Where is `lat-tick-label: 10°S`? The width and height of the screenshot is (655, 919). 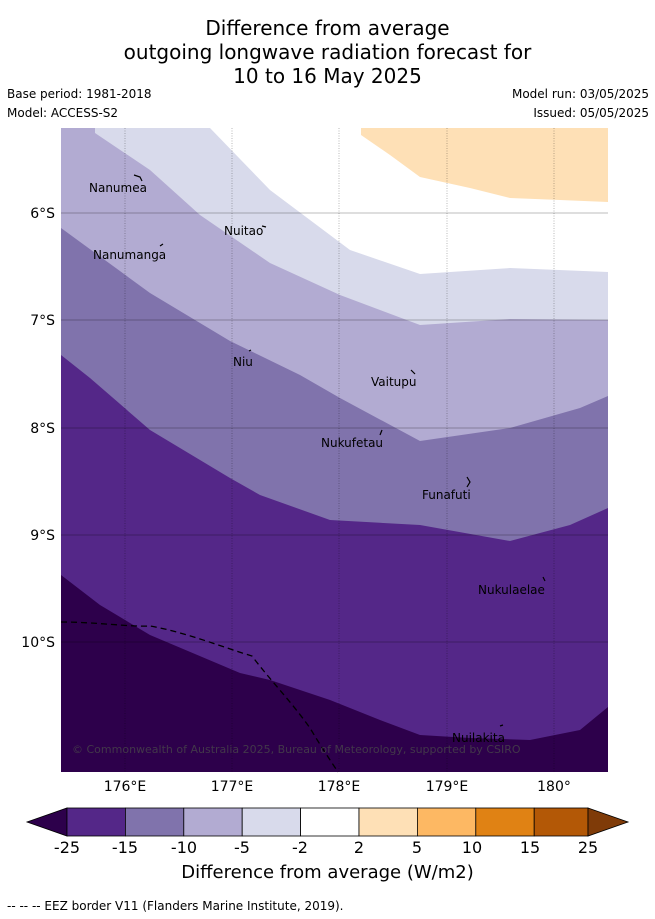 lat-tick-label: 10°S is located at coordinates (38, 643).